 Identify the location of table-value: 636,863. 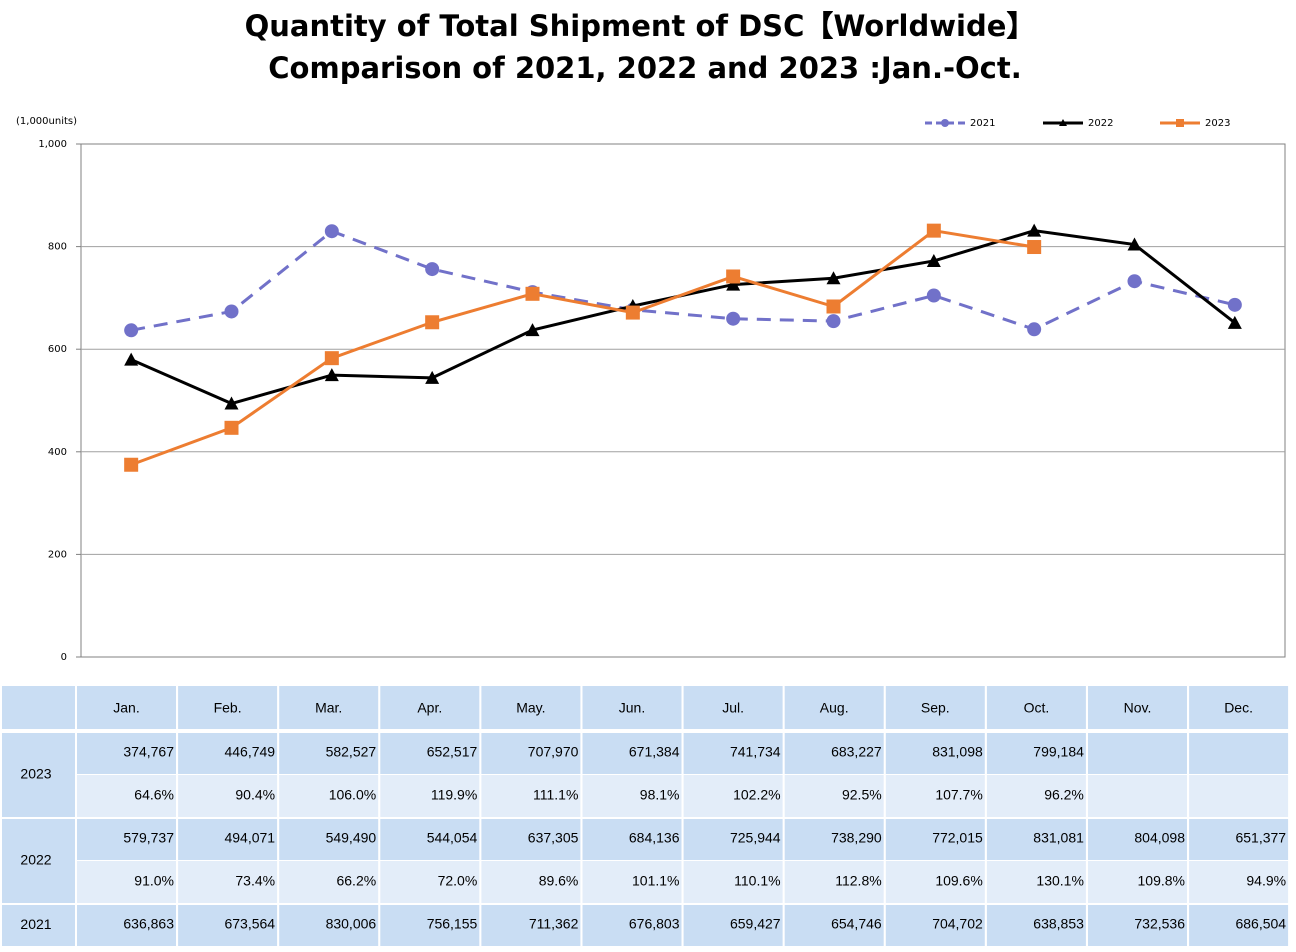
(148, 924).